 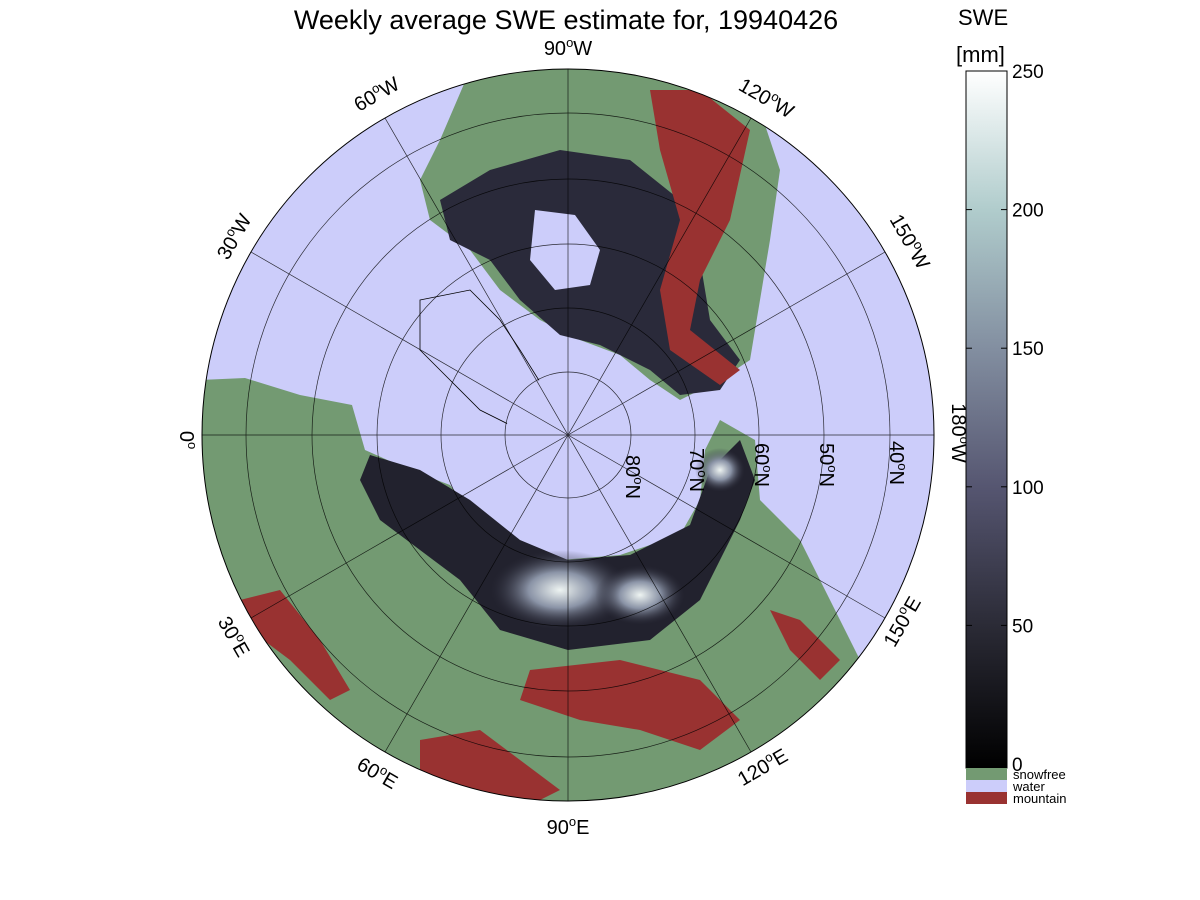 What do you see at coordinates (1022, 626) in the screenshot?
I see `colorbar-tick-label: 50` at bounding box center [1022, 626].